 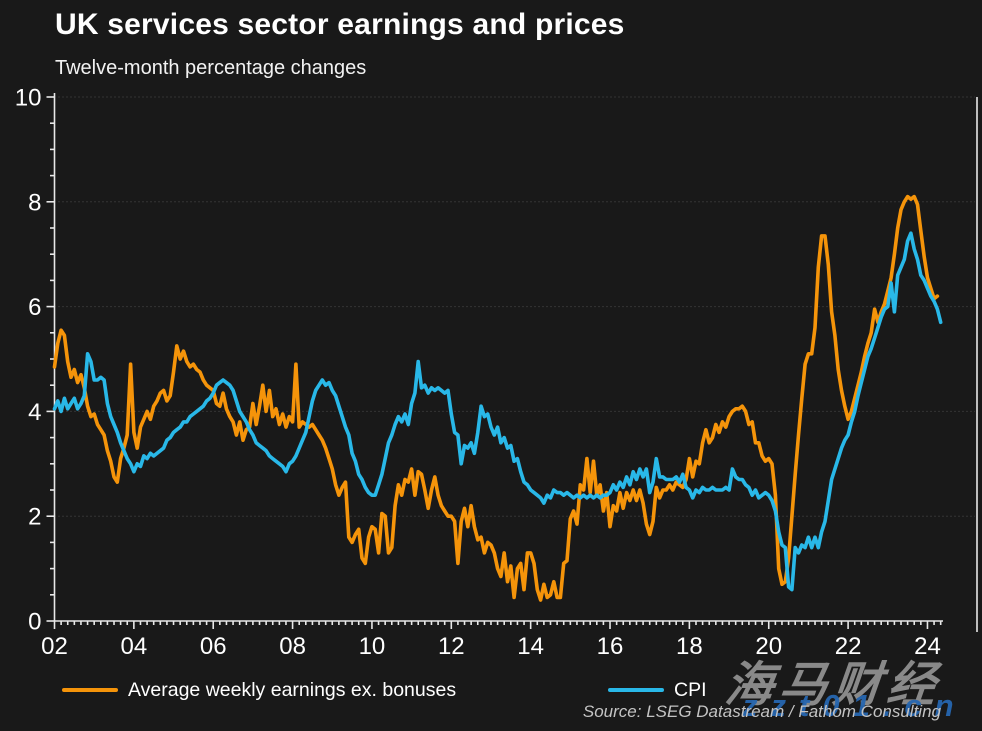 What do you see at coordinates (530, 646) in the screenshot?
I see `x-tick-label: 14` at bounding box center [530, 646].